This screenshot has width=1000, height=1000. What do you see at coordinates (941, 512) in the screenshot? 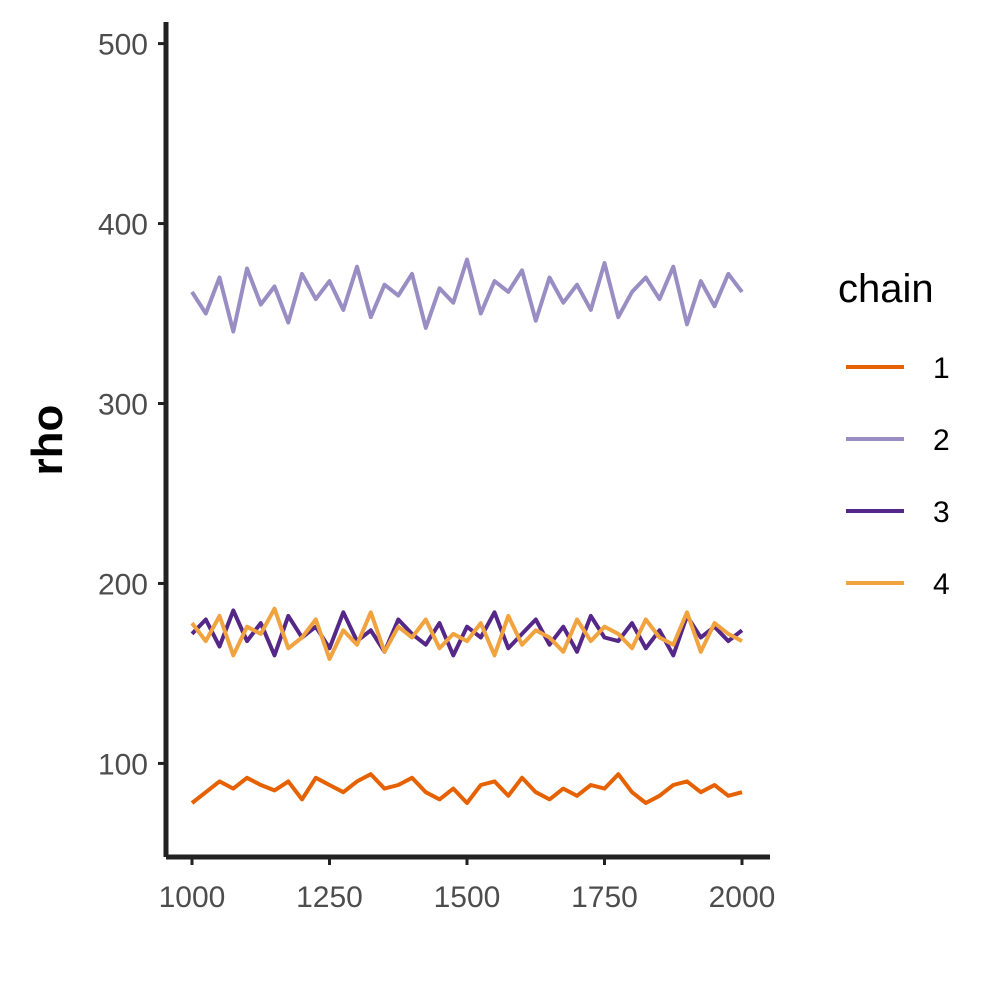
I see `legend-label-chain-3: 3` at bounding box center [941, 512].